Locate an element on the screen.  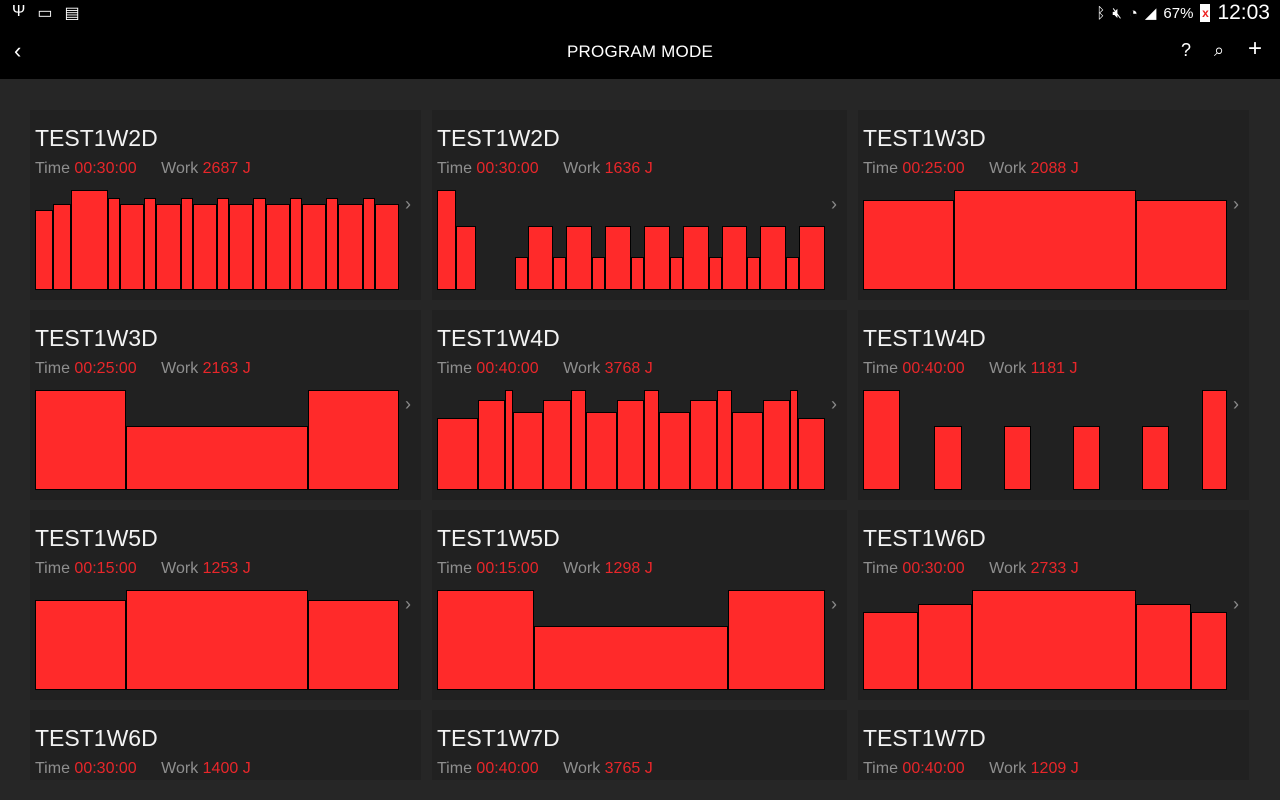
help-button: ? is located at coordinates (1186, 50).